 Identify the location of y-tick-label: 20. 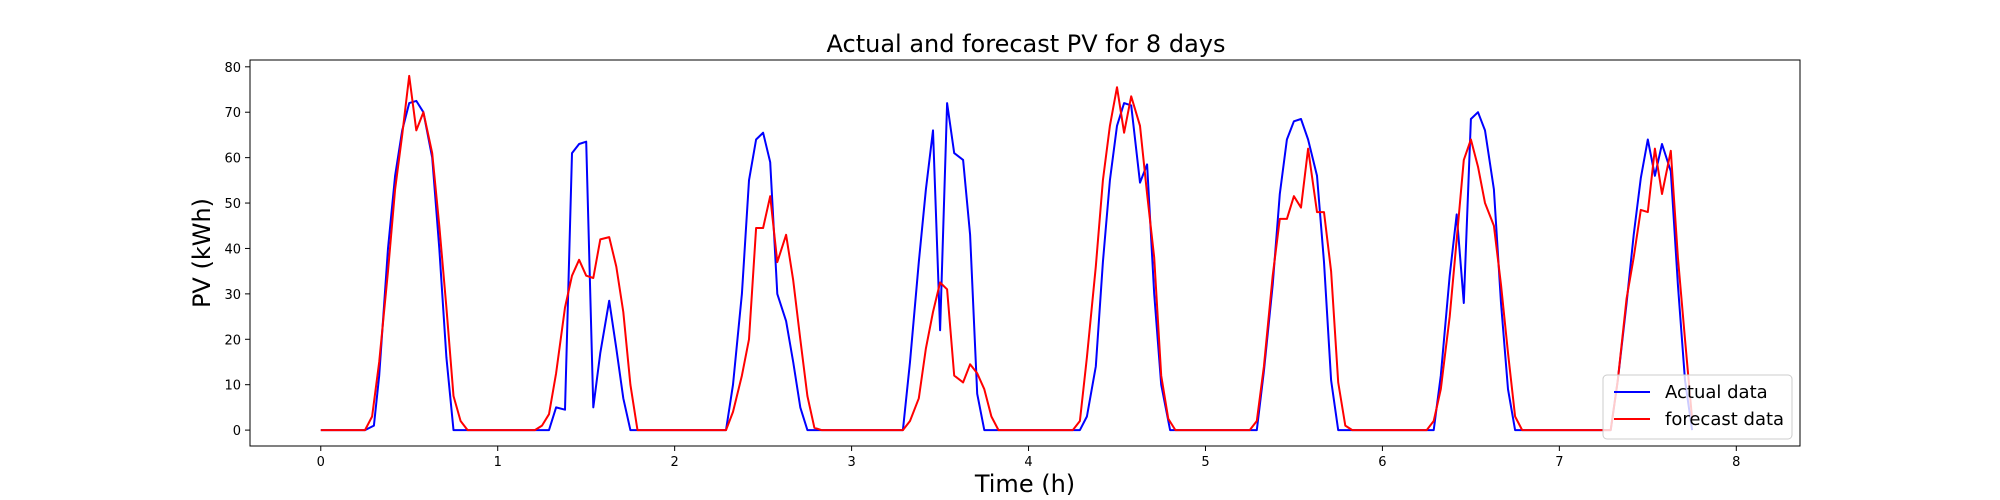
(232, 340).